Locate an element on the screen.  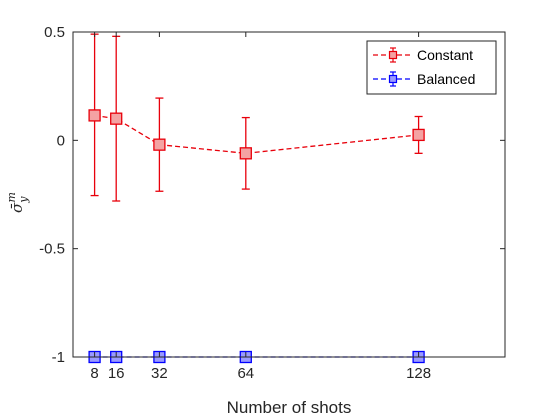
x-tick-label: 32 is located at coordinates (159, 373).